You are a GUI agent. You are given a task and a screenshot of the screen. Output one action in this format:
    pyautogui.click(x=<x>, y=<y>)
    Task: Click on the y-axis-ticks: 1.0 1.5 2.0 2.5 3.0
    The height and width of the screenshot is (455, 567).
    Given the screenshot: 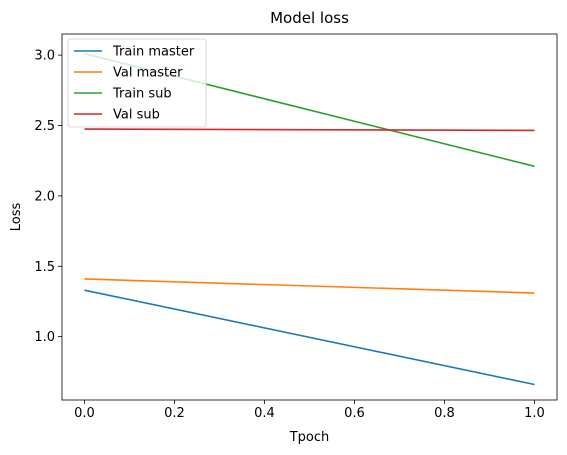 What is the action you would take?
    pyautogui.click(x=48, y=197)
    